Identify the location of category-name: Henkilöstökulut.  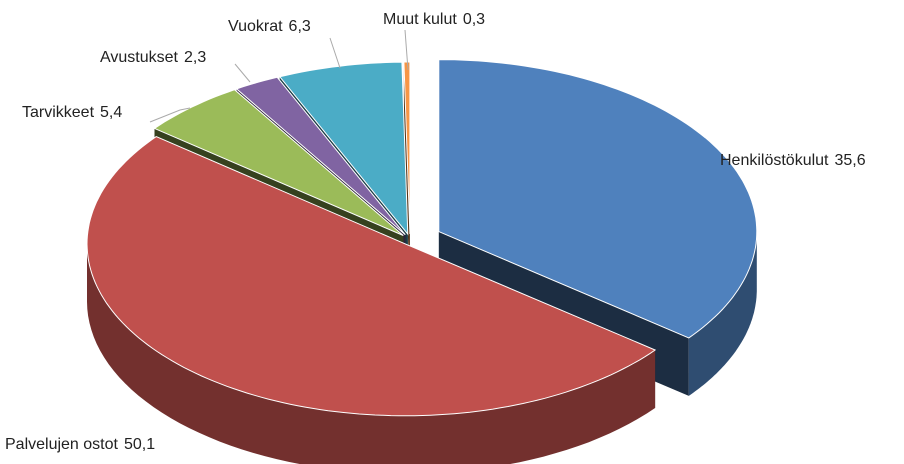
(774, 160).